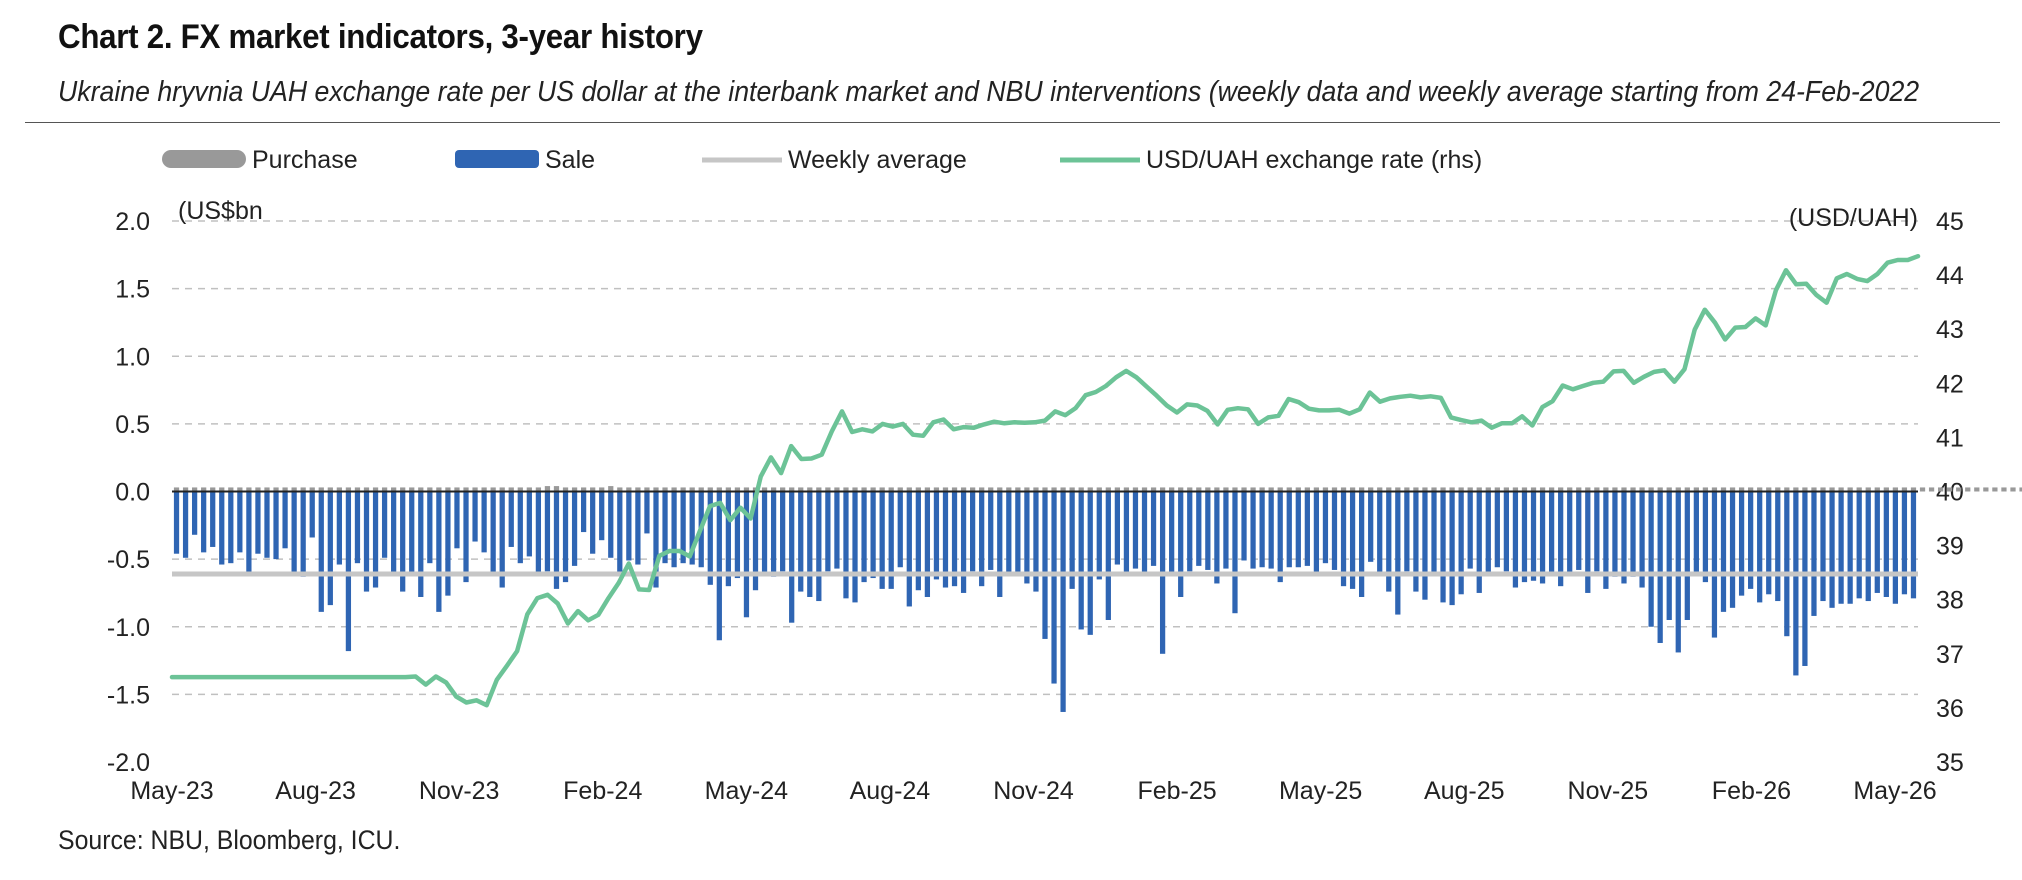 This screenshot has width=2022, height=880. I want to click on x-tick-label: Feb-25, so click(1176, 791).